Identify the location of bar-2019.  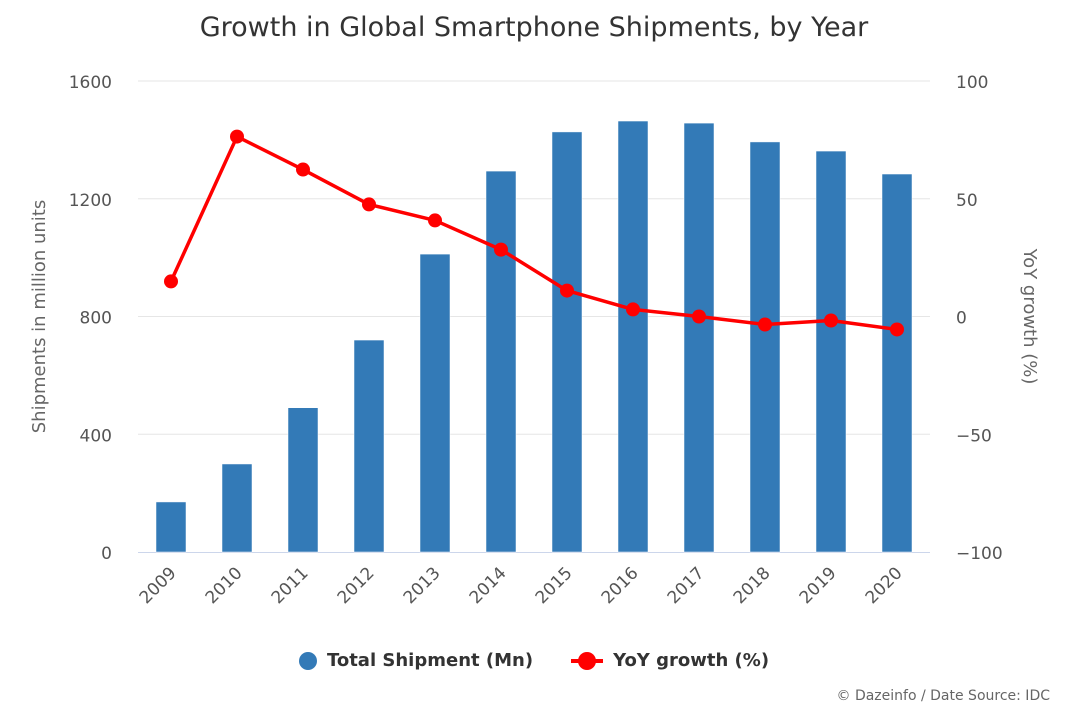
(831, 351).